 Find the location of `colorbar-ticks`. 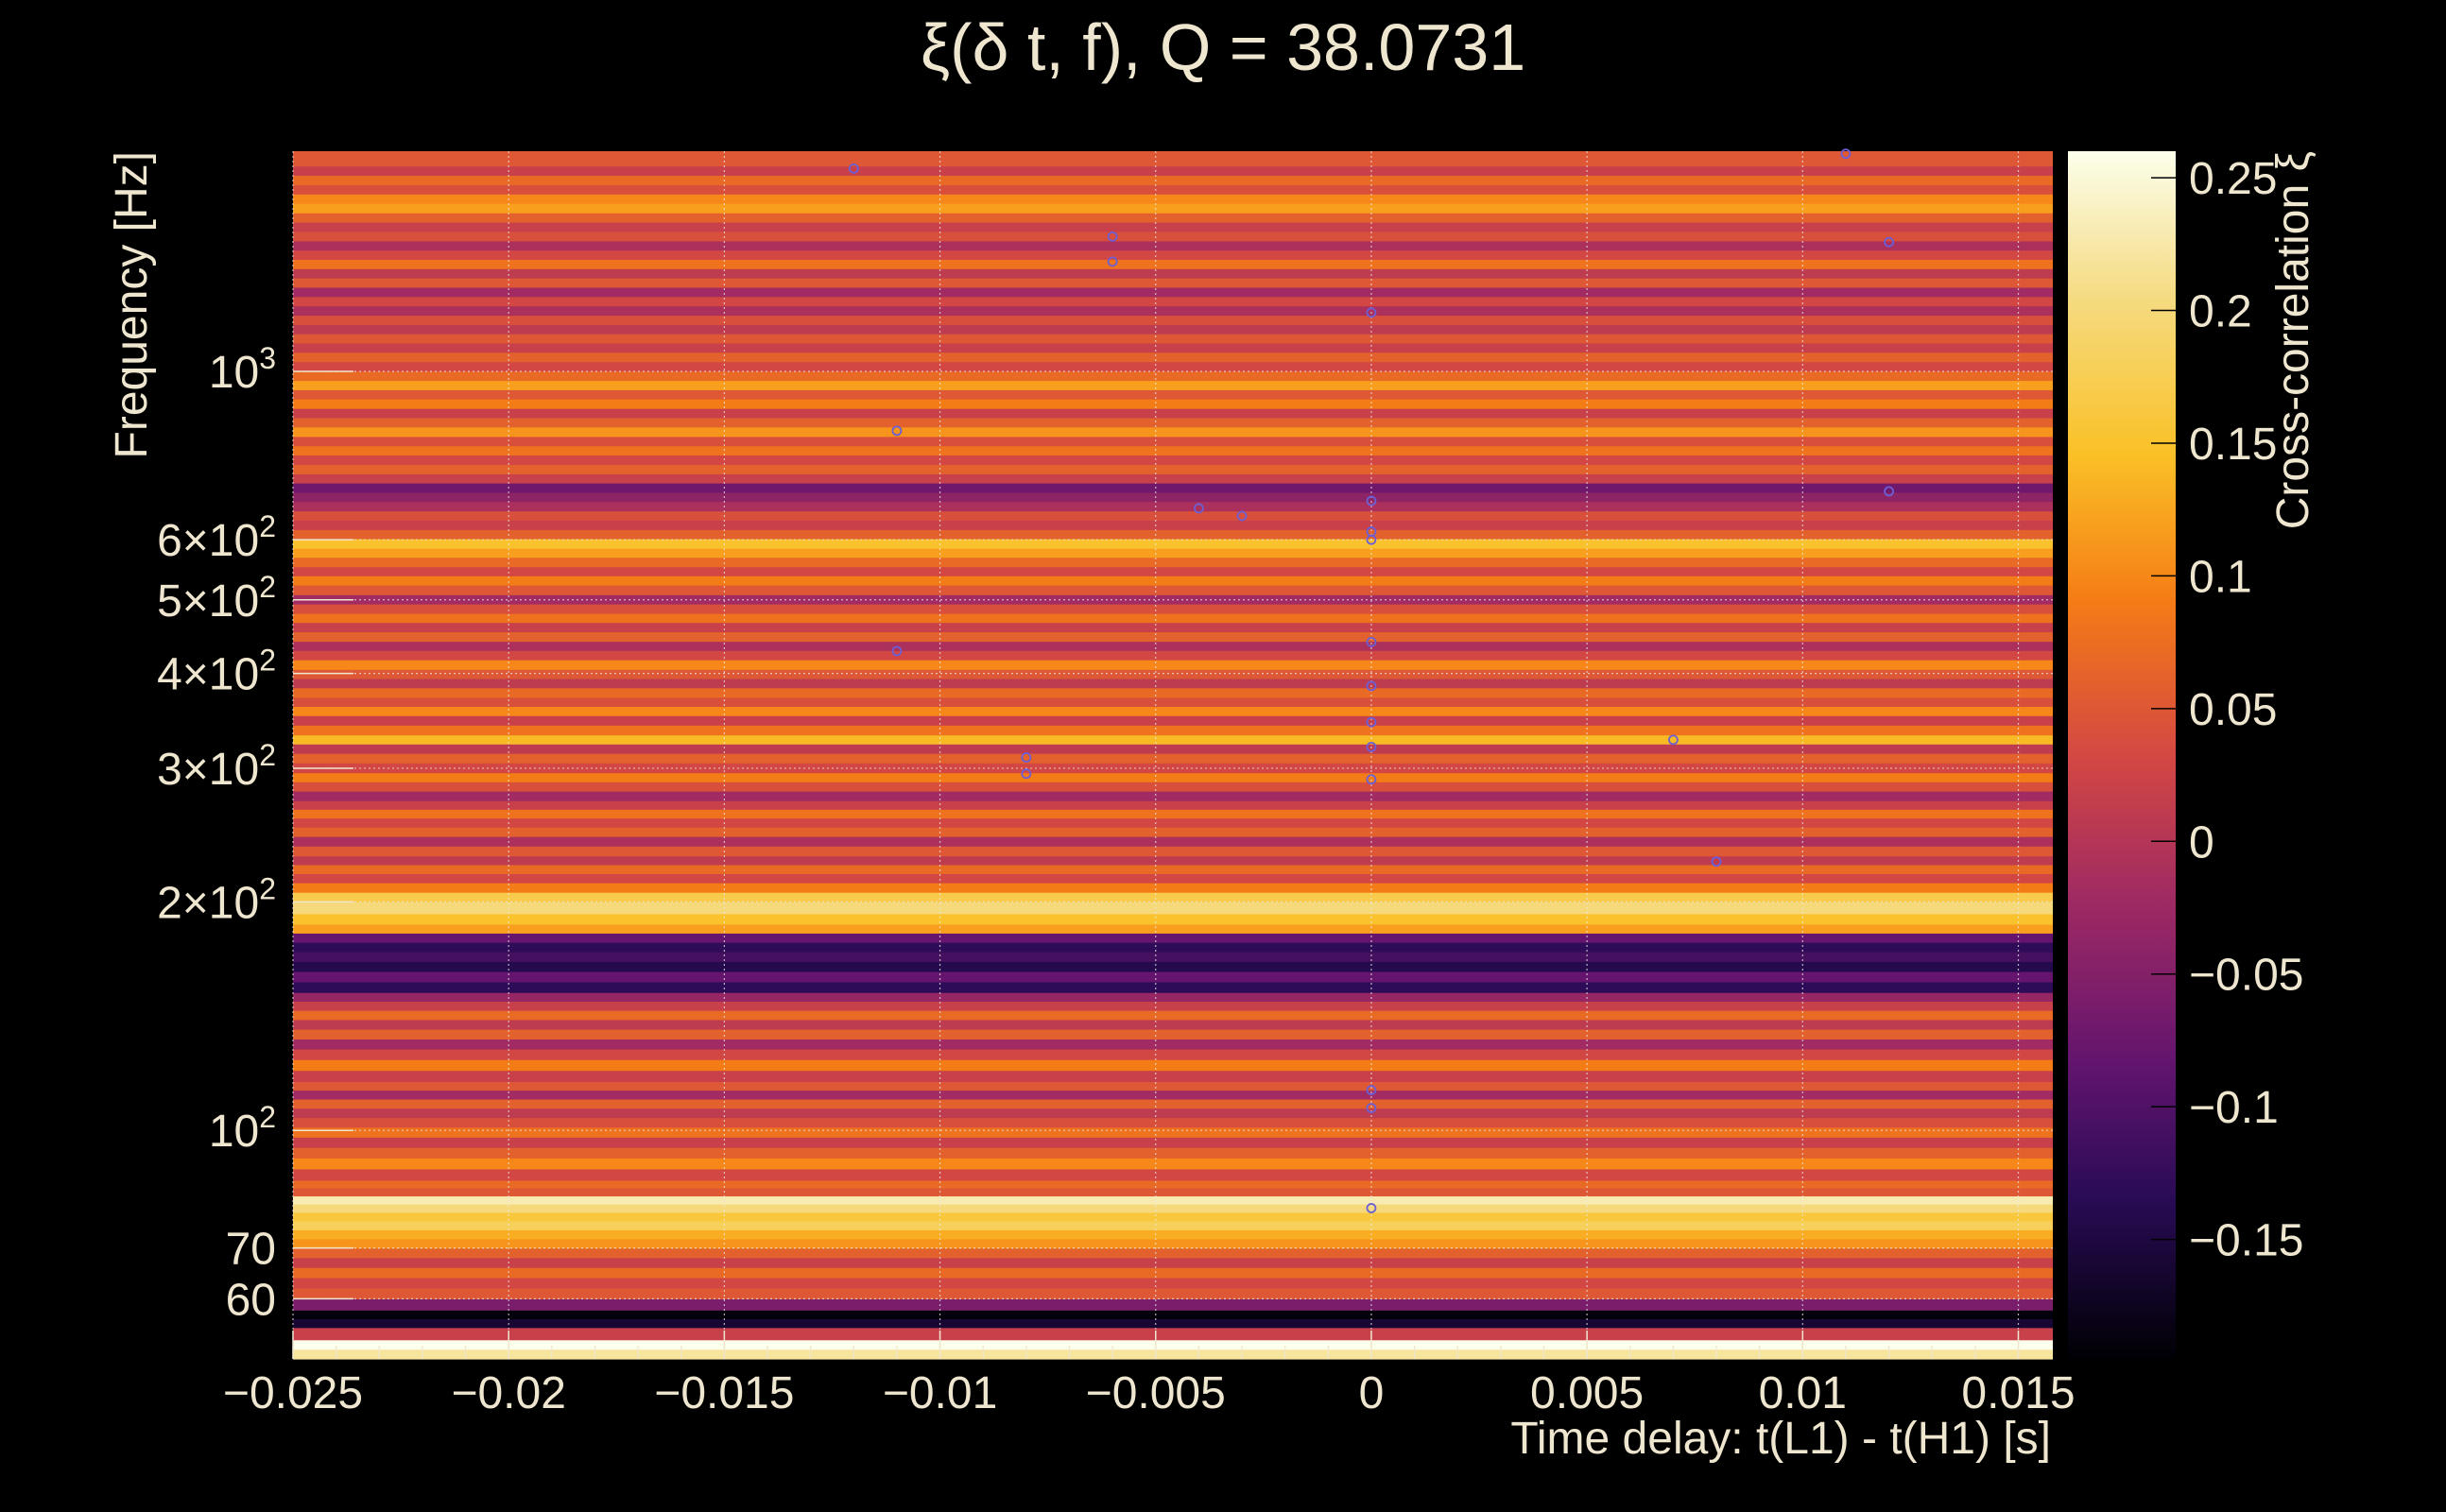

colorbar-ticks is located at coordinates (2163, 709).